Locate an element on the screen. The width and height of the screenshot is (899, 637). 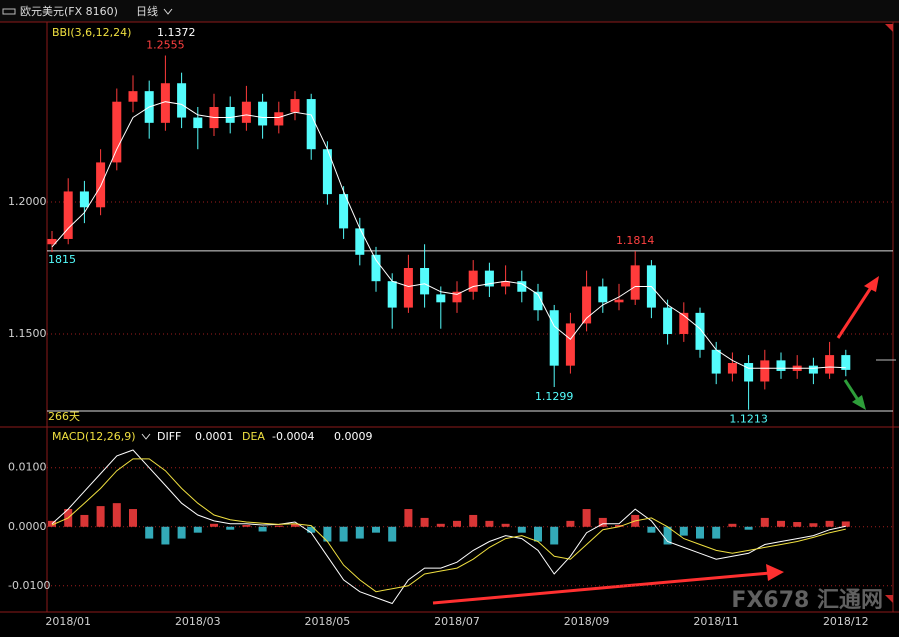
x-tick-label: 2018/12 is located at coordinates (846, 621).